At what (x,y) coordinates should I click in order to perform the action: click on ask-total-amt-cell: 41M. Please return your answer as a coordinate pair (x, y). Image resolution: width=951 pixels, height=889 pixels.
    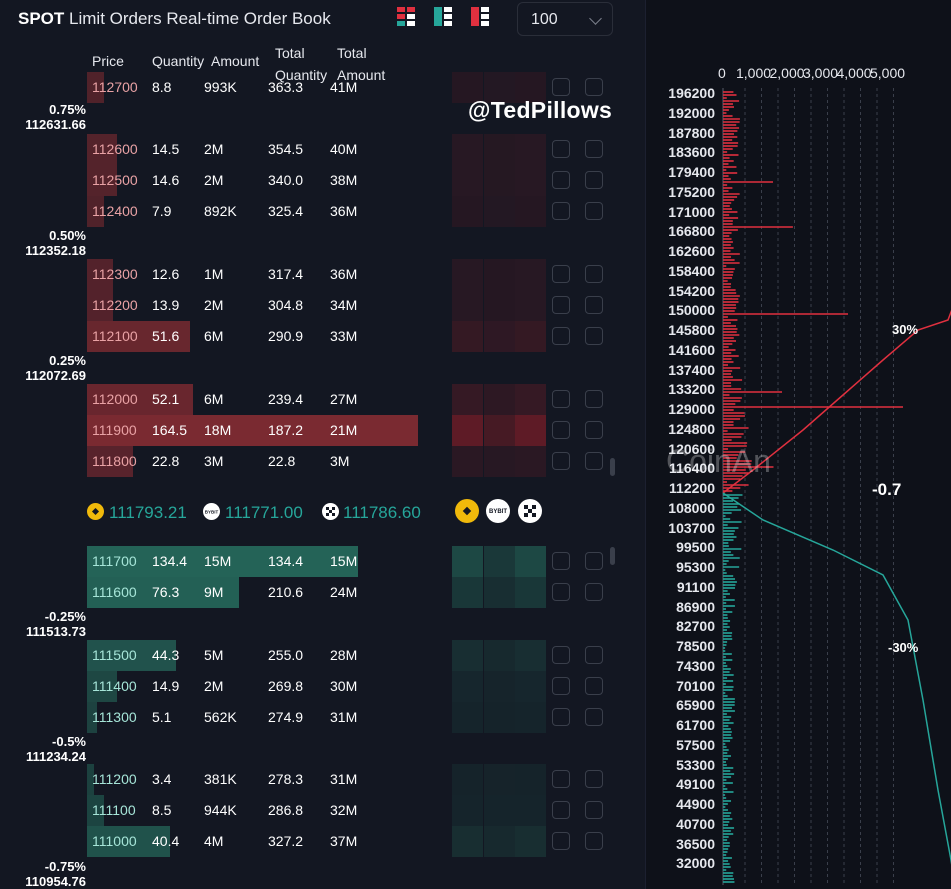
    Looking at the image, I should click on (344, 87).